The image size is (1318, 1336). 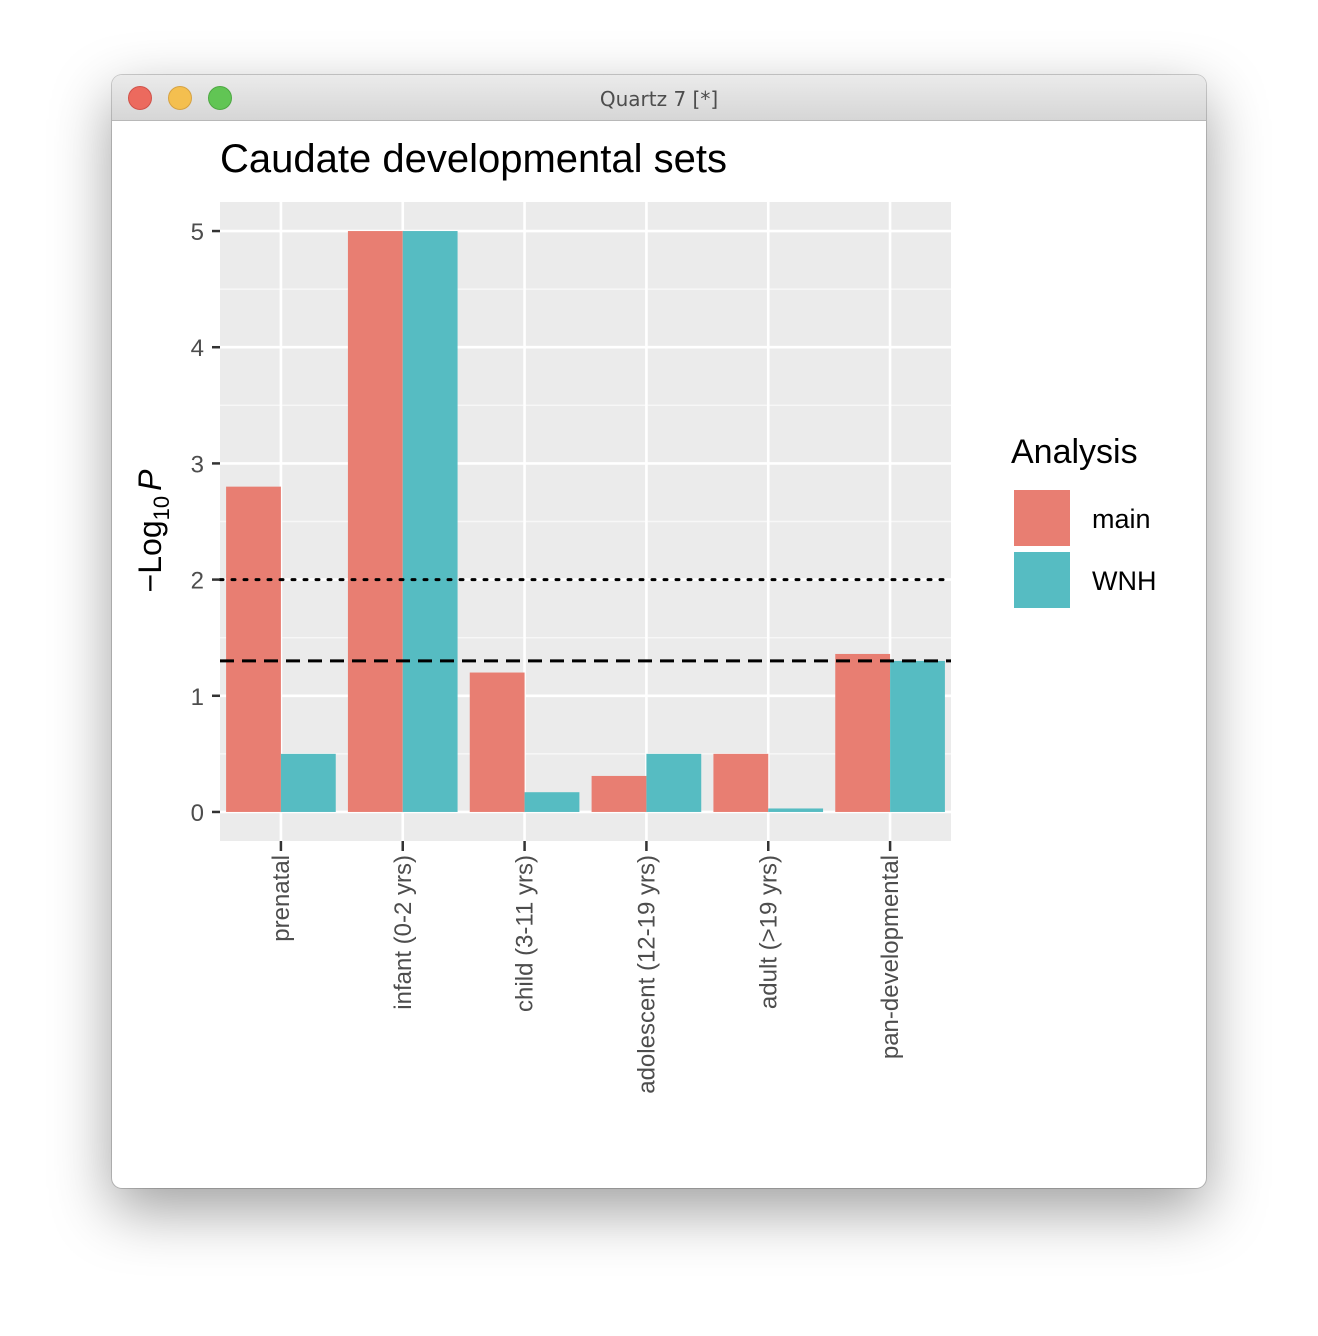 What do you see at coordinates (180, 98) in the screenshot?
I see `minimize-button` at bounding box center [180, 98].